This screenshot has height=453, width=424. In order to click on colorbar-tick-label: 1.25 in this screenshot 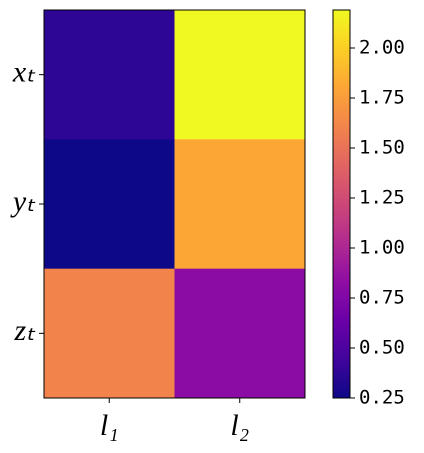, I will do `click(382, 198)`.